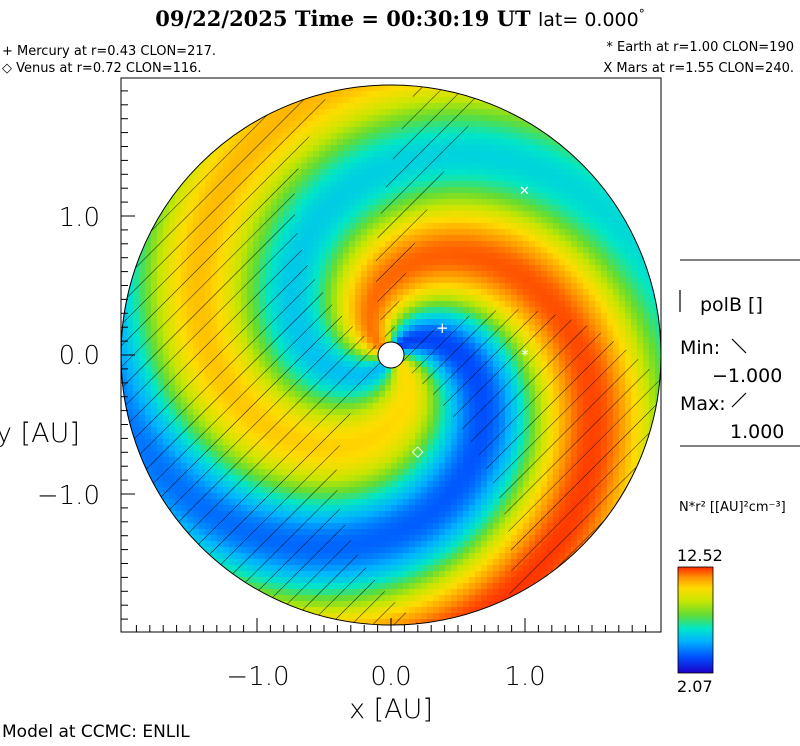  Describe the element at coordinates (109, 51) in the screenshot. I see `legend-mercury: + Mercury at r=0.43 CLON=217.` at that location.